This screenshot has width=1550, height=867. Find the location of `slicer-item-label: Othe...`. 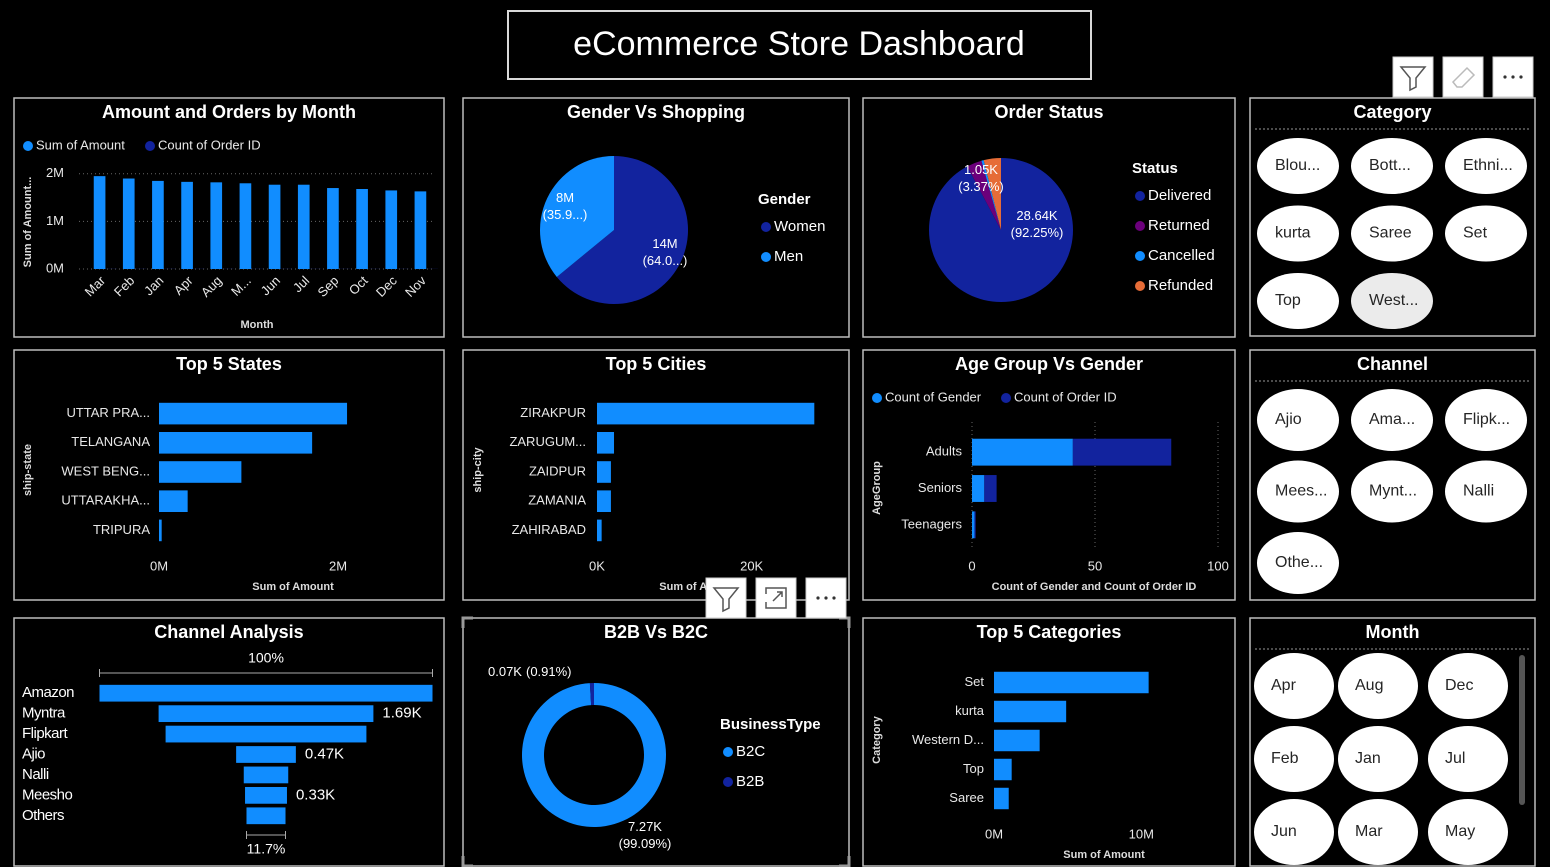

slicer-item-label: Othe... is located at coordinates (1299, 562).